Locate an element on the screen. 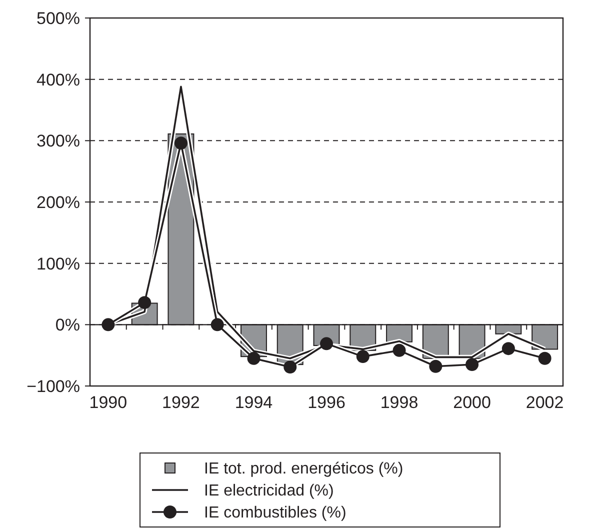 Image resolution: width=593 pixels, height=530 pixels. y-tick-label: 400% is located at coordinates (58, 80).